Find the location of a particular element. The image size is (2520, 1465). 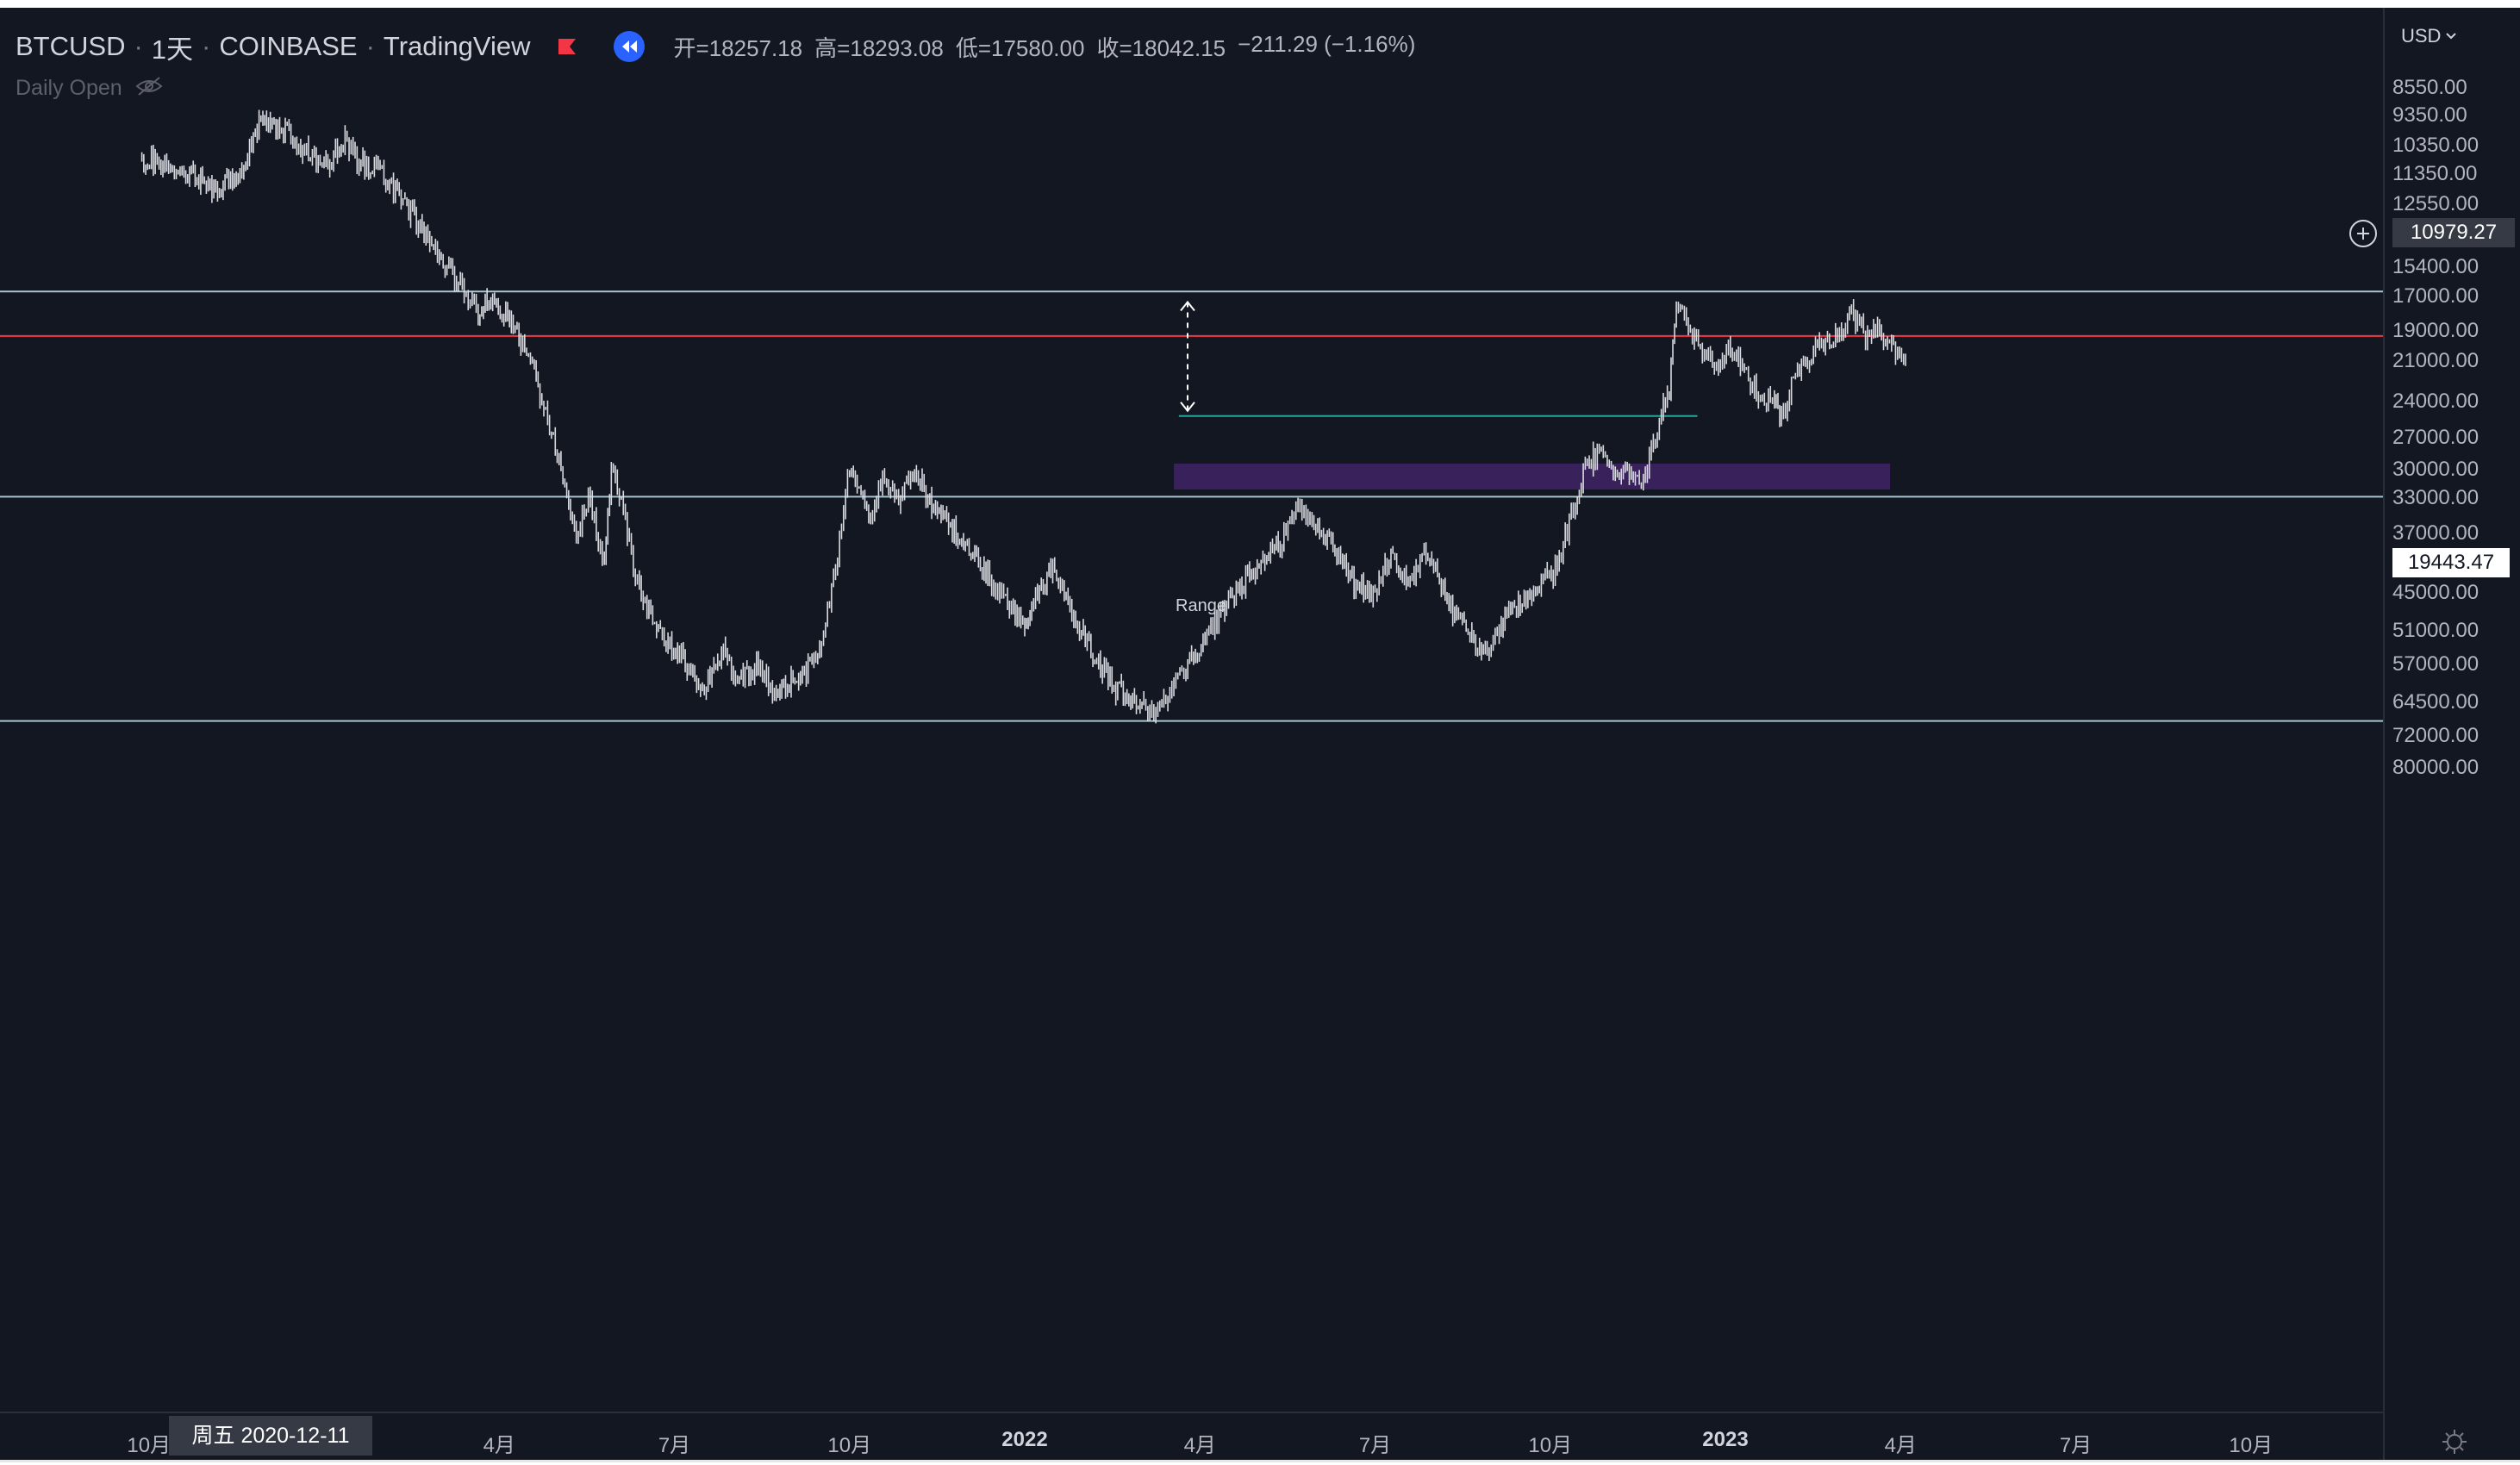

price-axis-label: 17000.00 is located at coordinates (2436, 296).